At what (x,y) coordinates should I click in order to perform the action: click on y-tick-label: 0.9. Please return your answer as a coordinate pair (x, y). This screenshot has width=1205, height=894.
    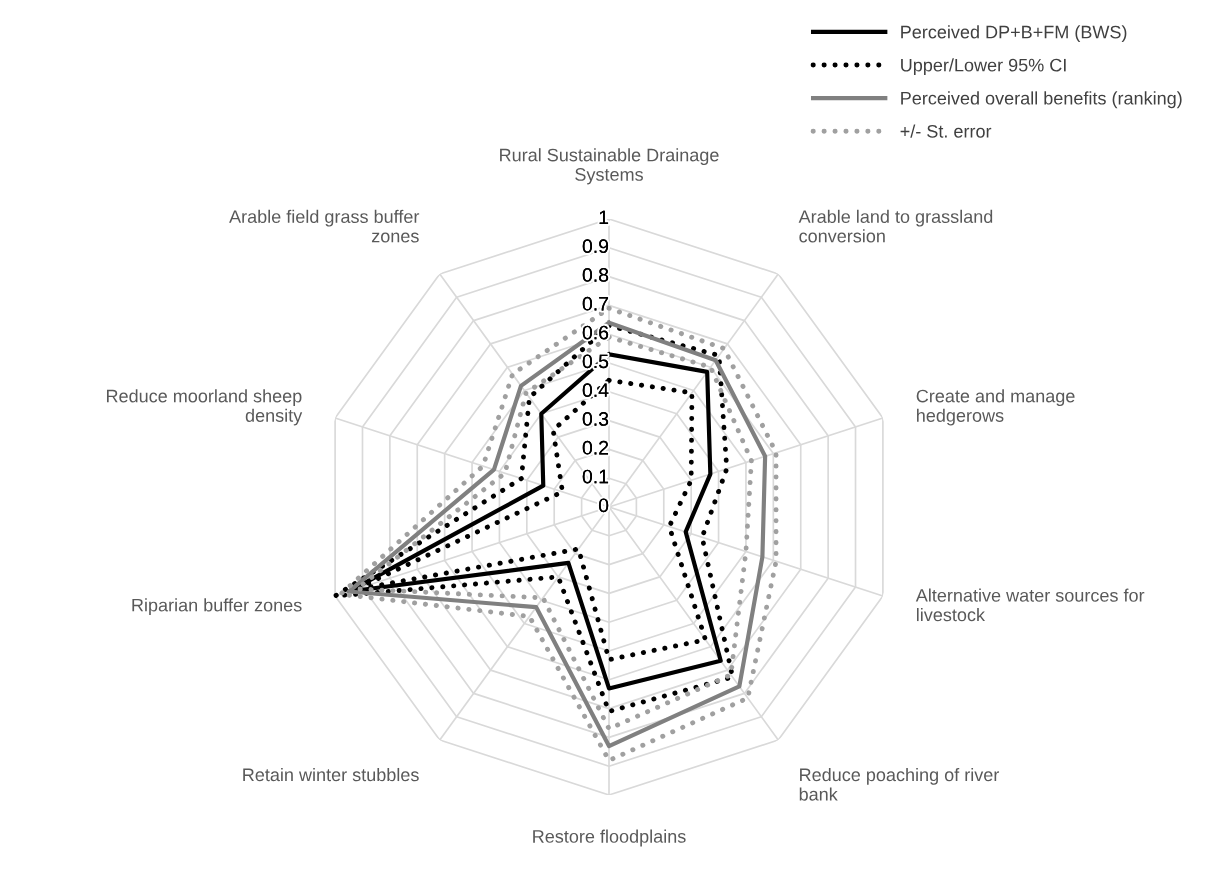
    Looking at the image, I should click on (595, 246).